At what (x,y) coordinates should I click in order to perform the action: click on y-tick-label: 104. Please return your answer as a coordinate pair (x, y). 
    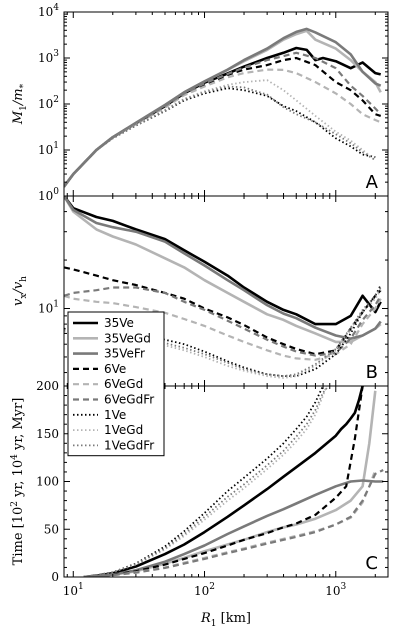
    Looking at the image, I should click on (48, 11).